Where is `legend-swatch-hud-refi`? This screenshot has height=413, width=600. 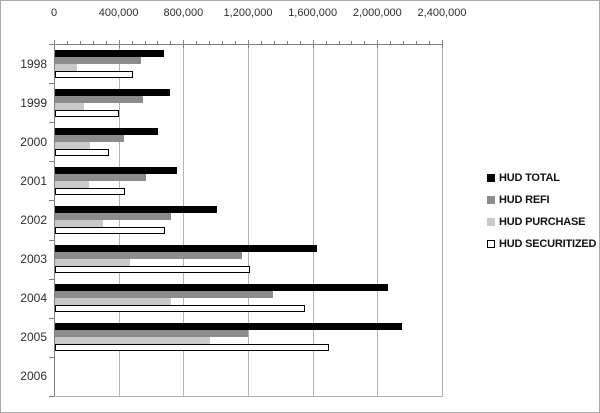 legend-swatch-hud-refi is located at coordinates (491, 200).